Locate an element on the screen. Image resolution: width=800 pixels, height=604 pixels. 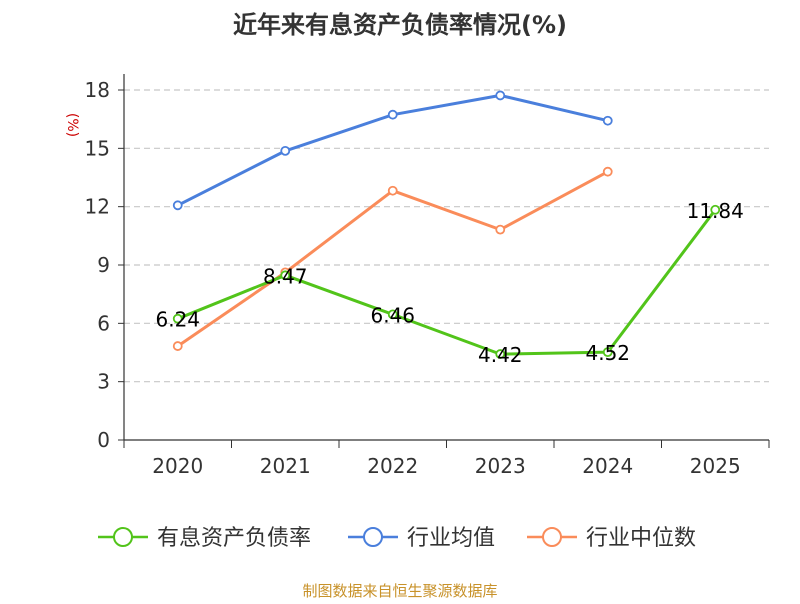
data-label: 6.46 is located at coordinates (392, 315).